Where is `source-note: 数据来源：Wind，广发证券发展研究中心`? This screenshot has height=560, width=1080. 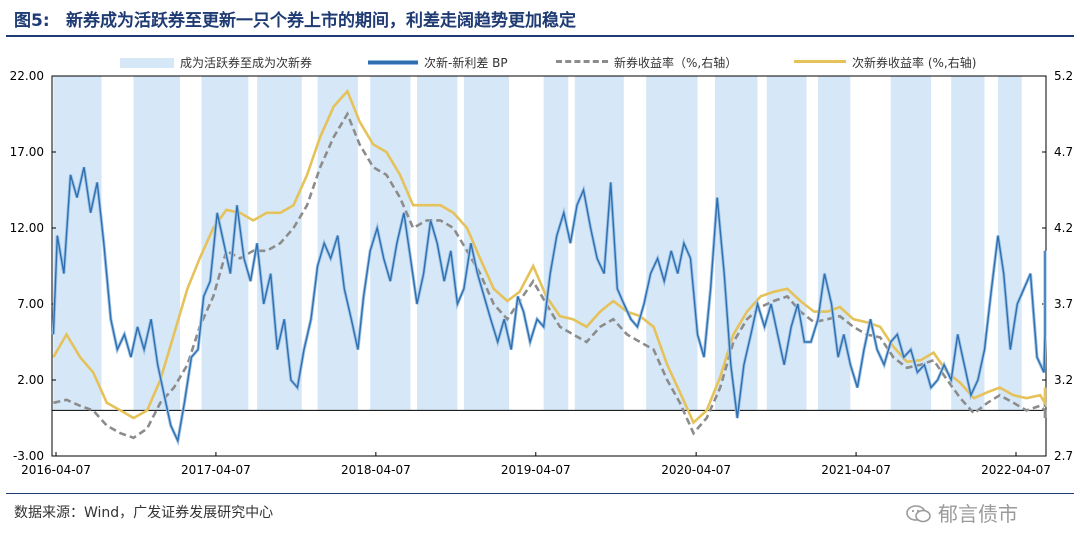
source-note: 数据来源：Wind，广发证券发展研究中心 is located at coordinates (144, 513).